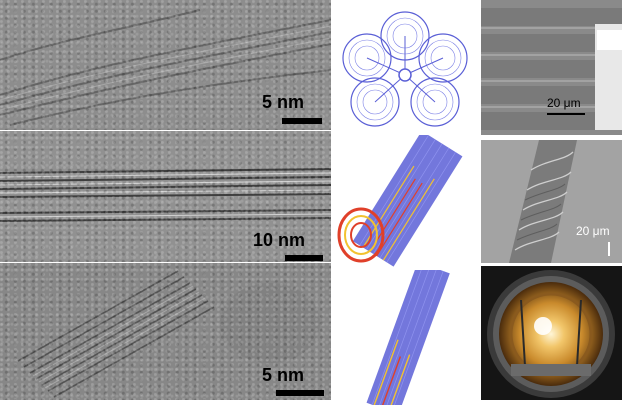 The width and height of the screenshot is (629, 405). What do you see at coordinates (408, 337) in the screenshot?
I see `sectioned-tube-illustration` at bounding box center [408, 337].